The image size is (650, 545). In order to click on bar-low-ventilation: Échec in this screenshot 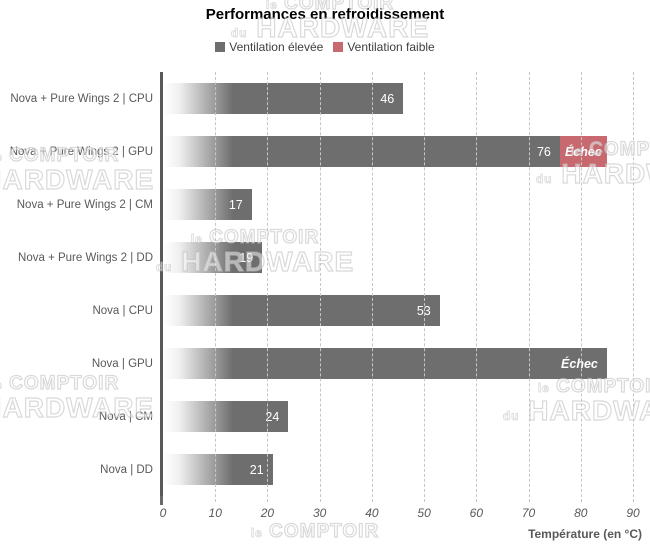, I will do `click(583, 151)`.